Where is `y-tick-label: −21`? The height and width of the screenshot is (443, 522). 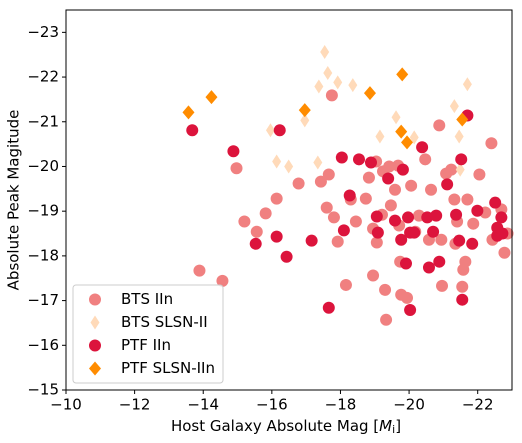 y-tick-label: −21 is located at coordinates (43, 121).